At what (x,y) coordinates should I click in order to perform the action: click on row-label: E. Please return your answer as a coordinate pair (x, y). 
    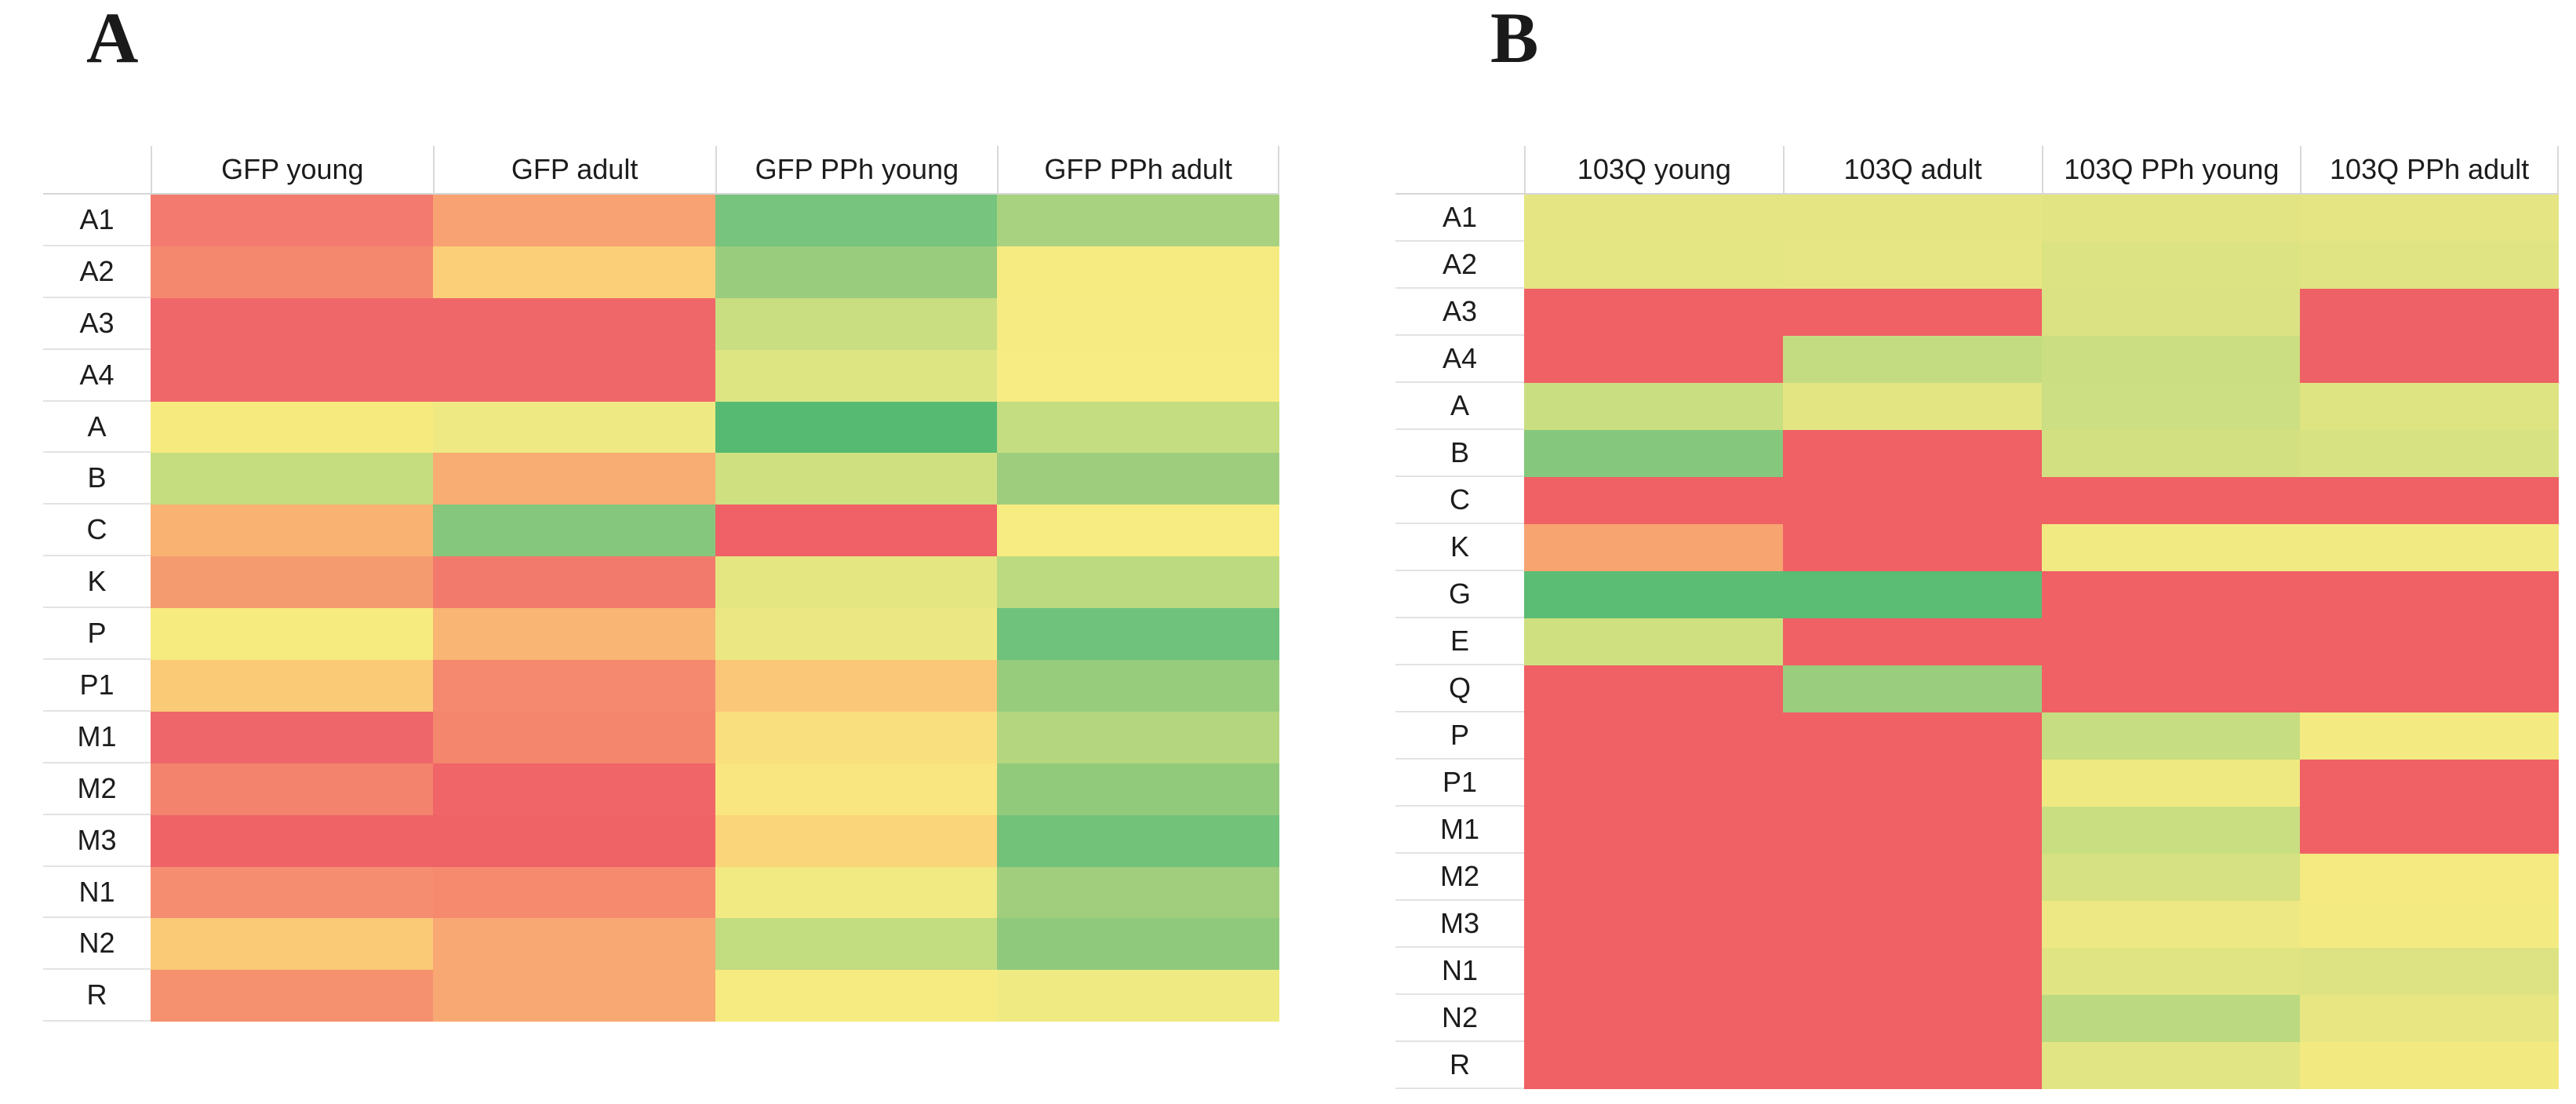
    Looking at the image, I should click on (1459, 641).